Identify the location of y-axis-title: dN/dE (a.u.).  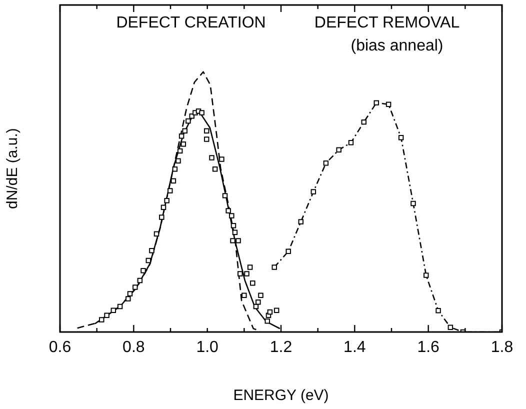
(13, 168).